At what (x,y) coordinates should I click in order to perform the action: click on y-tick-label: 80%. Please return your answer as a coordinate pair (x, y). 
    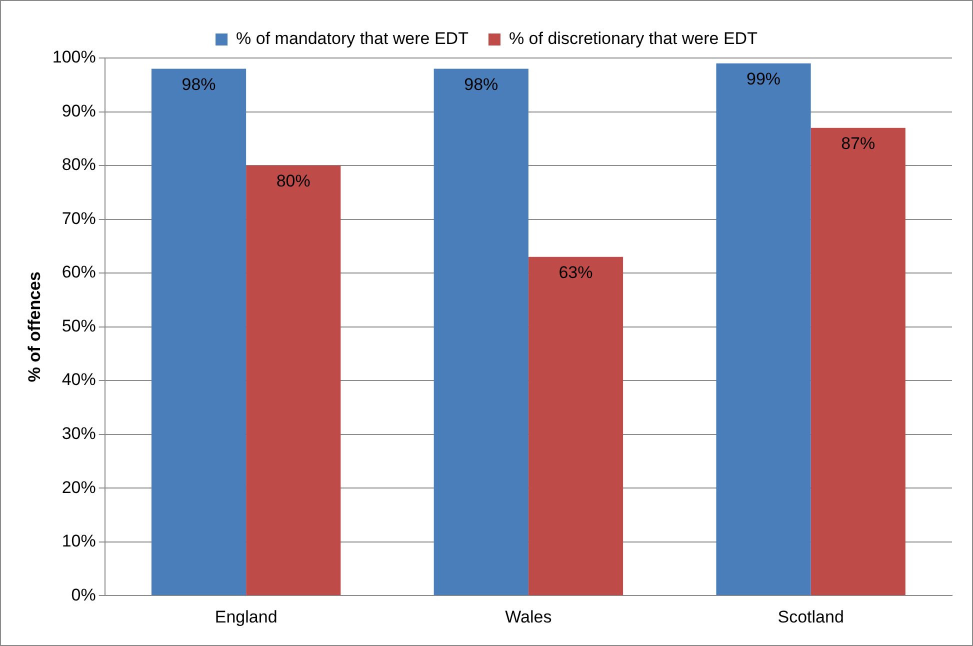
    Looking at the image, I should click on (79, 164).